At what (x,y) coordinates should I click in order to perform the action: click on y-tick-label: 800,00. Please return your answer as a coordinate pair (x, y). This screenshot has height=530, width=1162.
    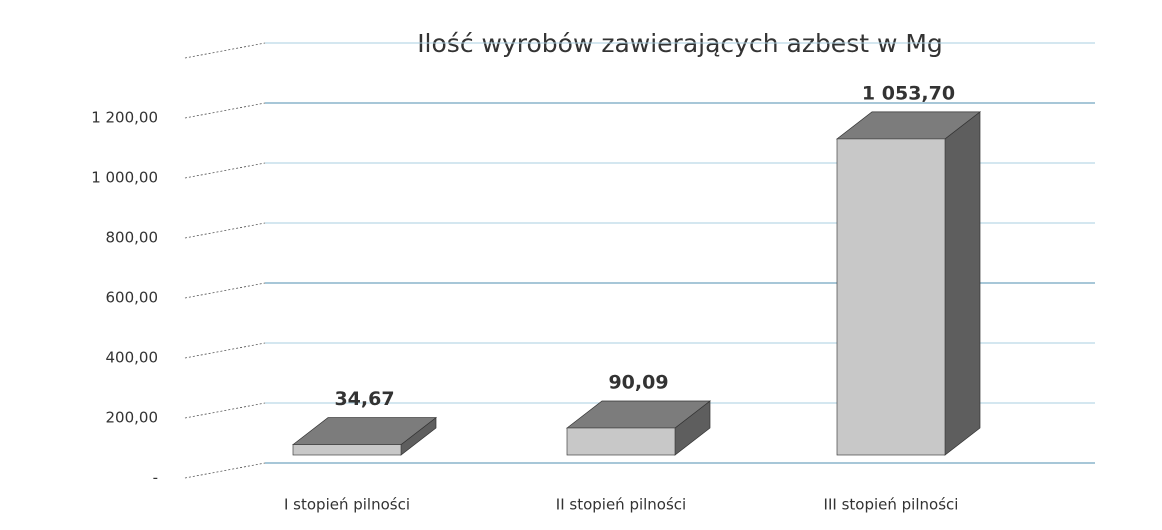
    Looking at the image, I should click on (132, 238).